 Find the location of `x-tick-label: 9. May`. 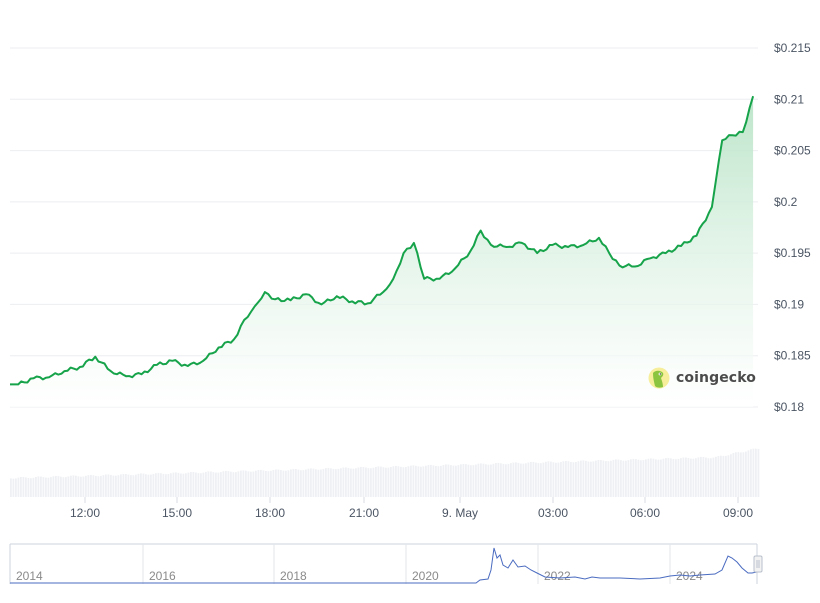

x-tick-label: 9. May is located at coordinates (460, 513).